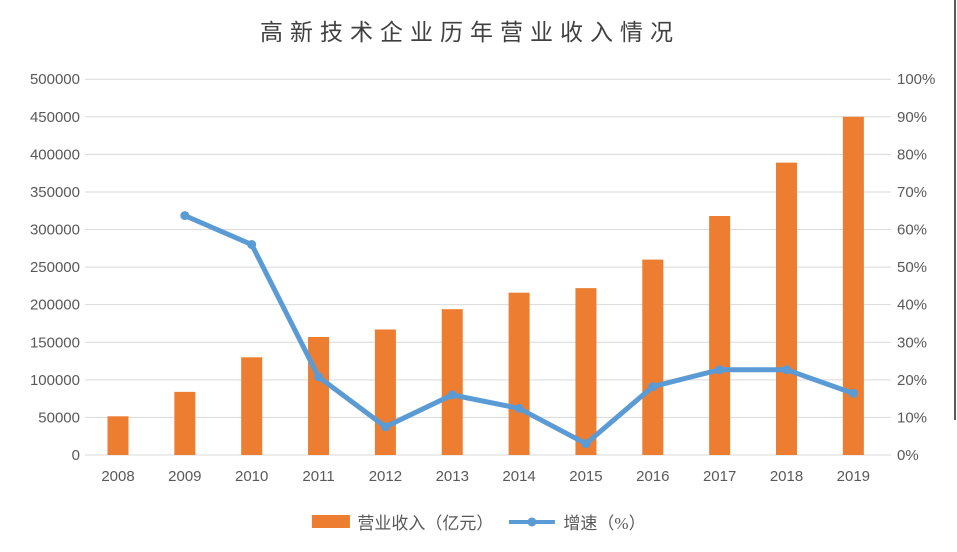  I want to click on legend-item-revenue: 营业收入（亿元）, so click(402, 521).